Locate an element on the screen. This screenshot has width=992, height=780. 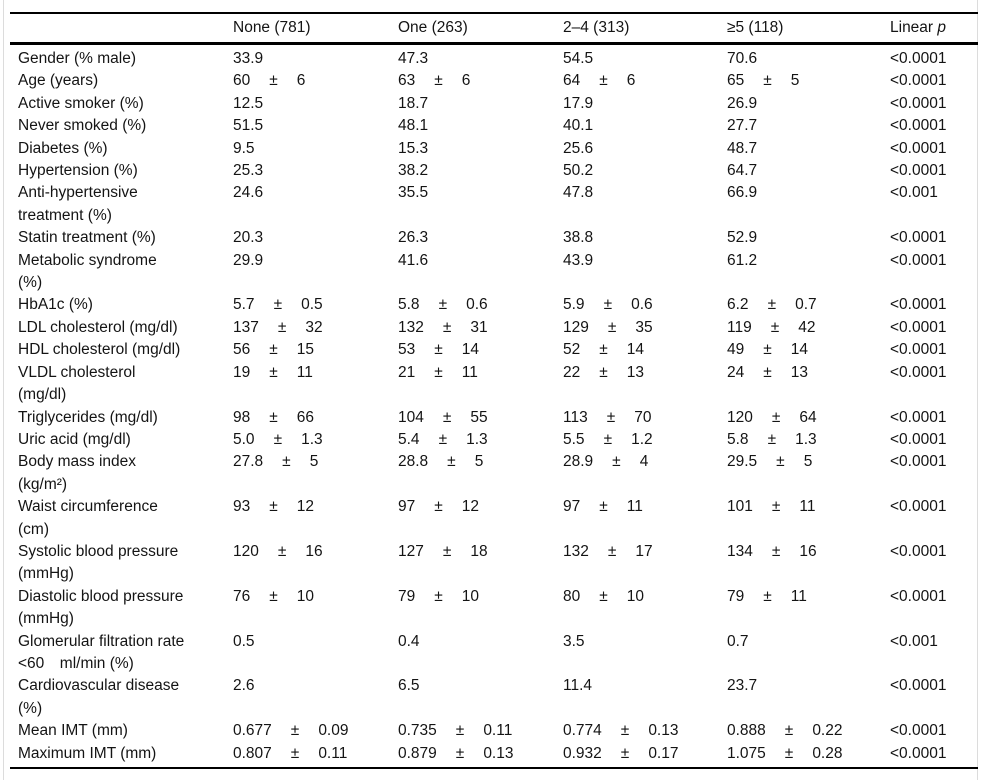
mean-value: 48.7 is located at coordinates (742, 148).